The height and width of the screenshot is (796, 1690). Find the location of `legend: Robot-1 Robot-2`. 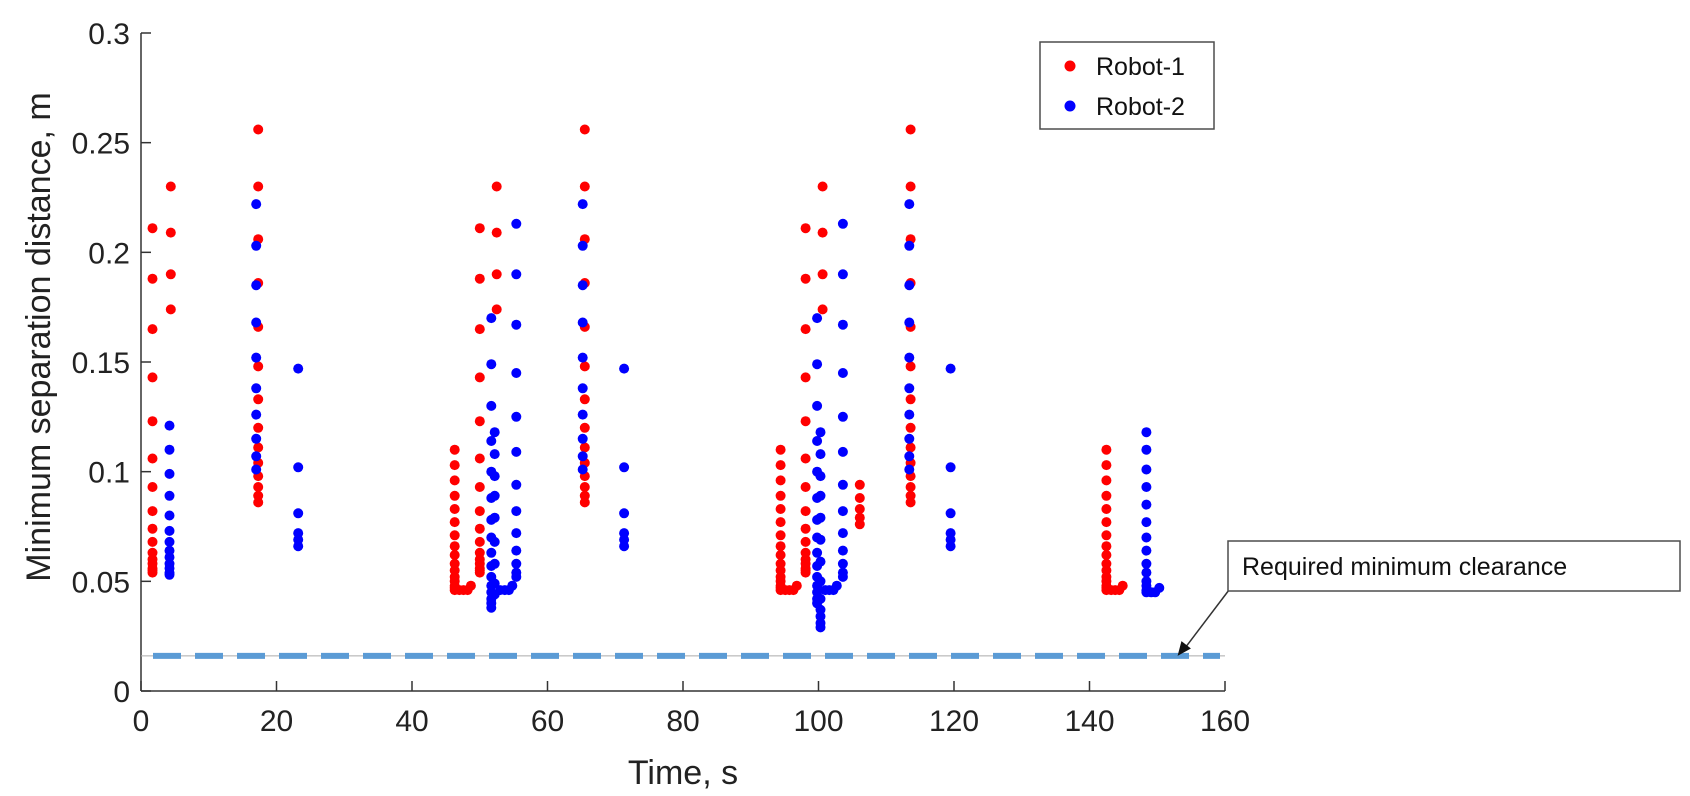

legend: Robot-1 Robot-2 is located at coordinates (1127, 85).